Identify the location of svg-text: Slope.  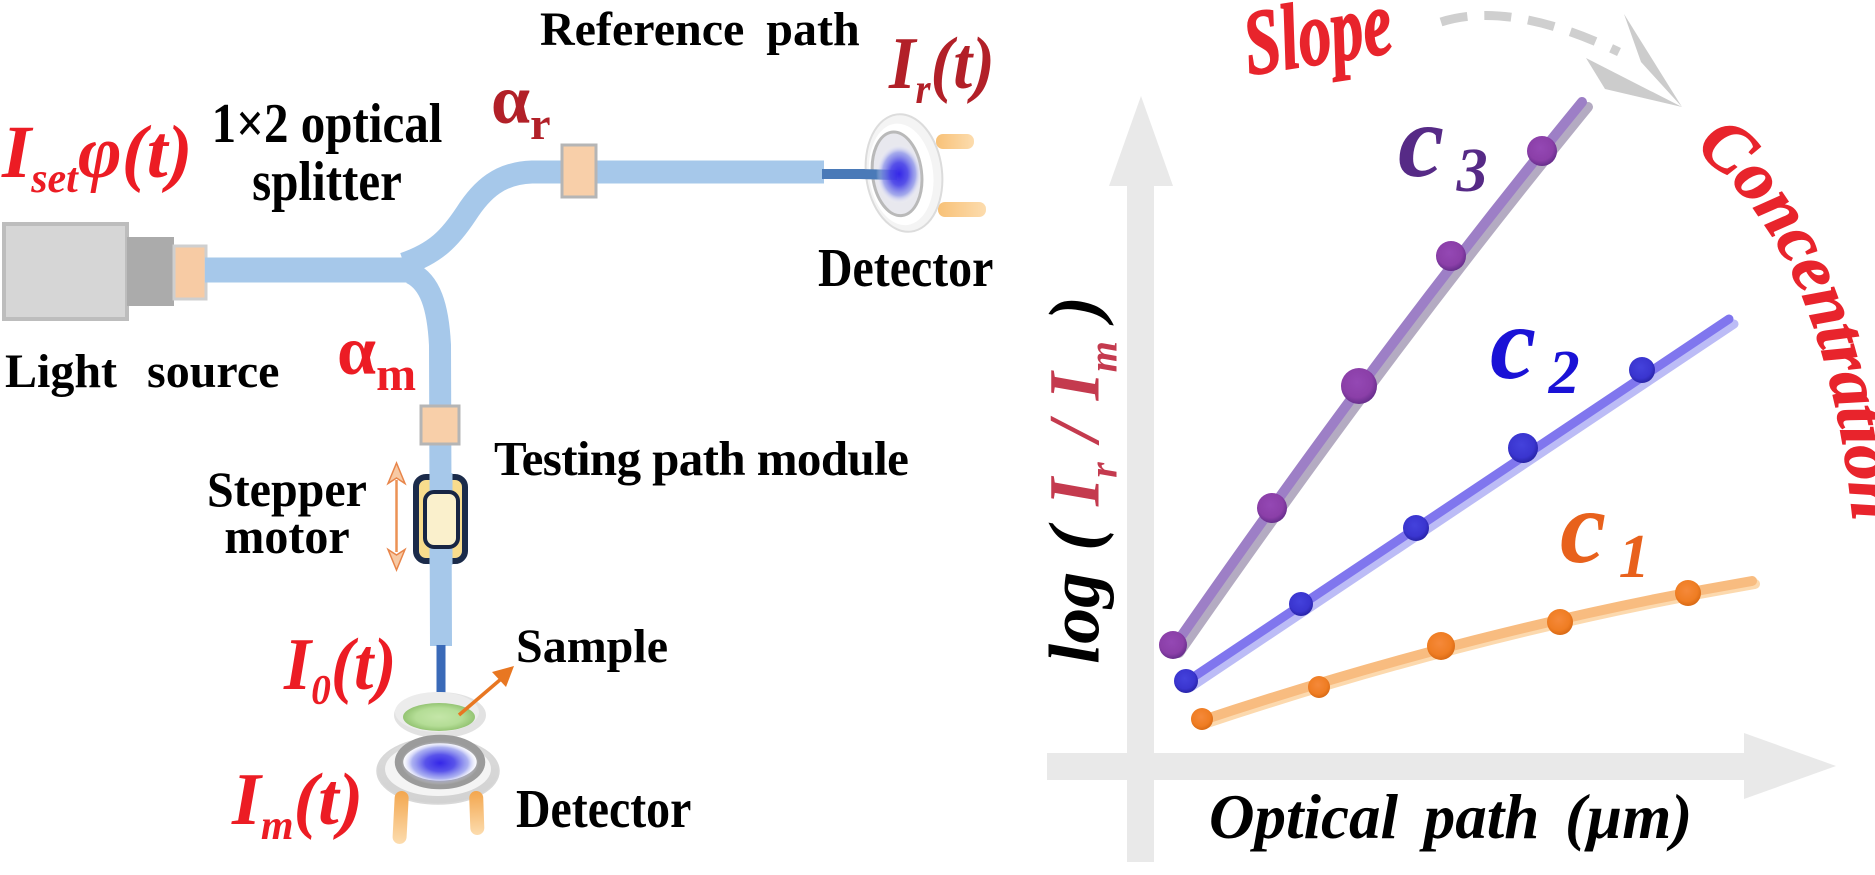
(1317, 48).